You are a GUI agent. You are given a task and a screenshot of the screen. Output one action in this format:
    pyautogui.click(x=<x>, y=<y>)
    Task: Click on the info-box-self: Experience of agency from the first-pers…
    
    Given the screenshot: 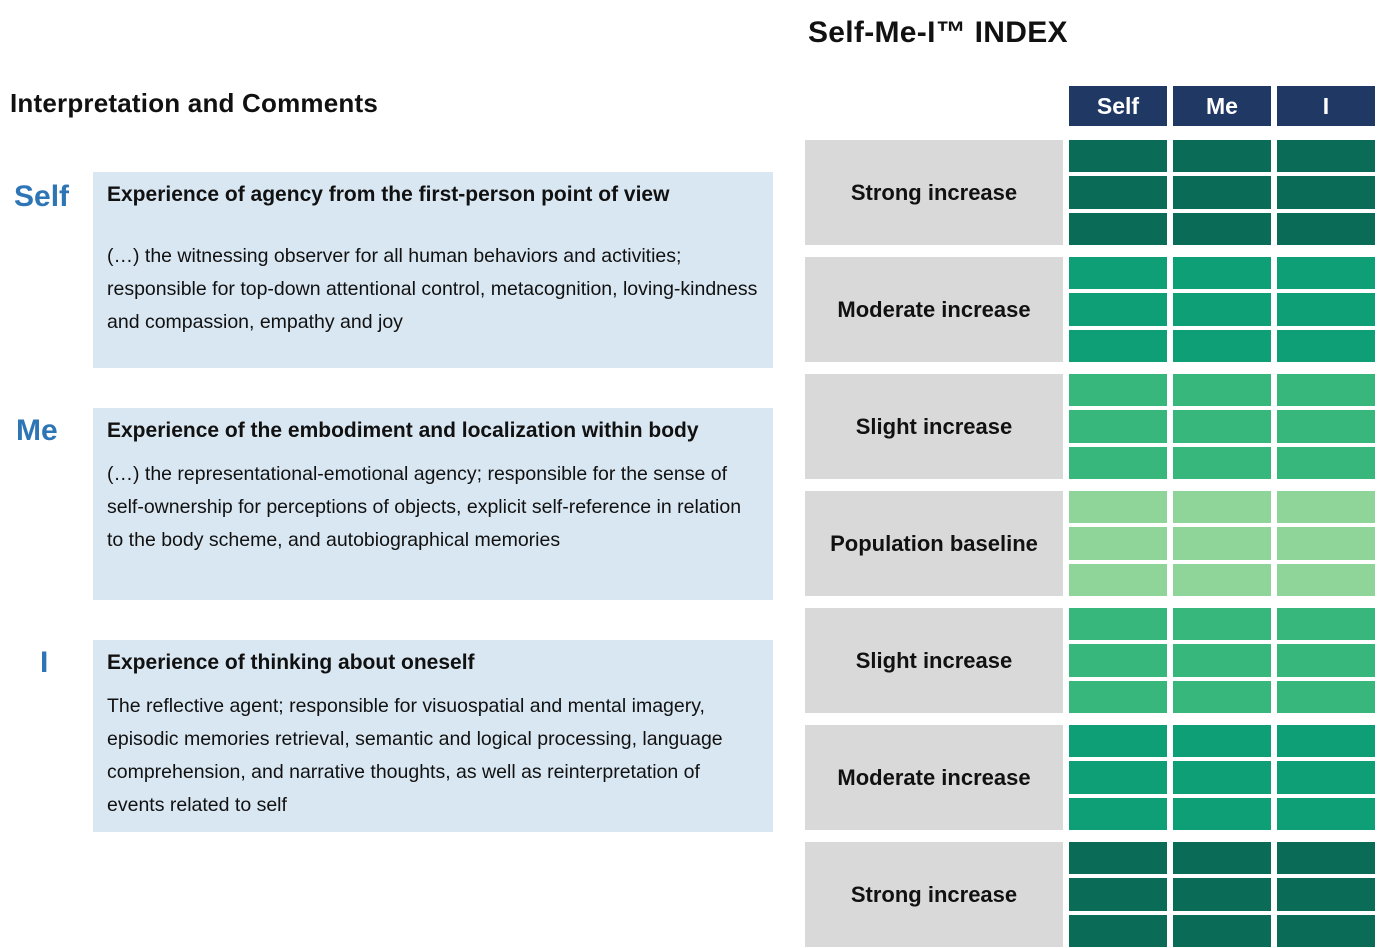 What is the action you would take?
    pyautogui.click(x=433, y=270)
    